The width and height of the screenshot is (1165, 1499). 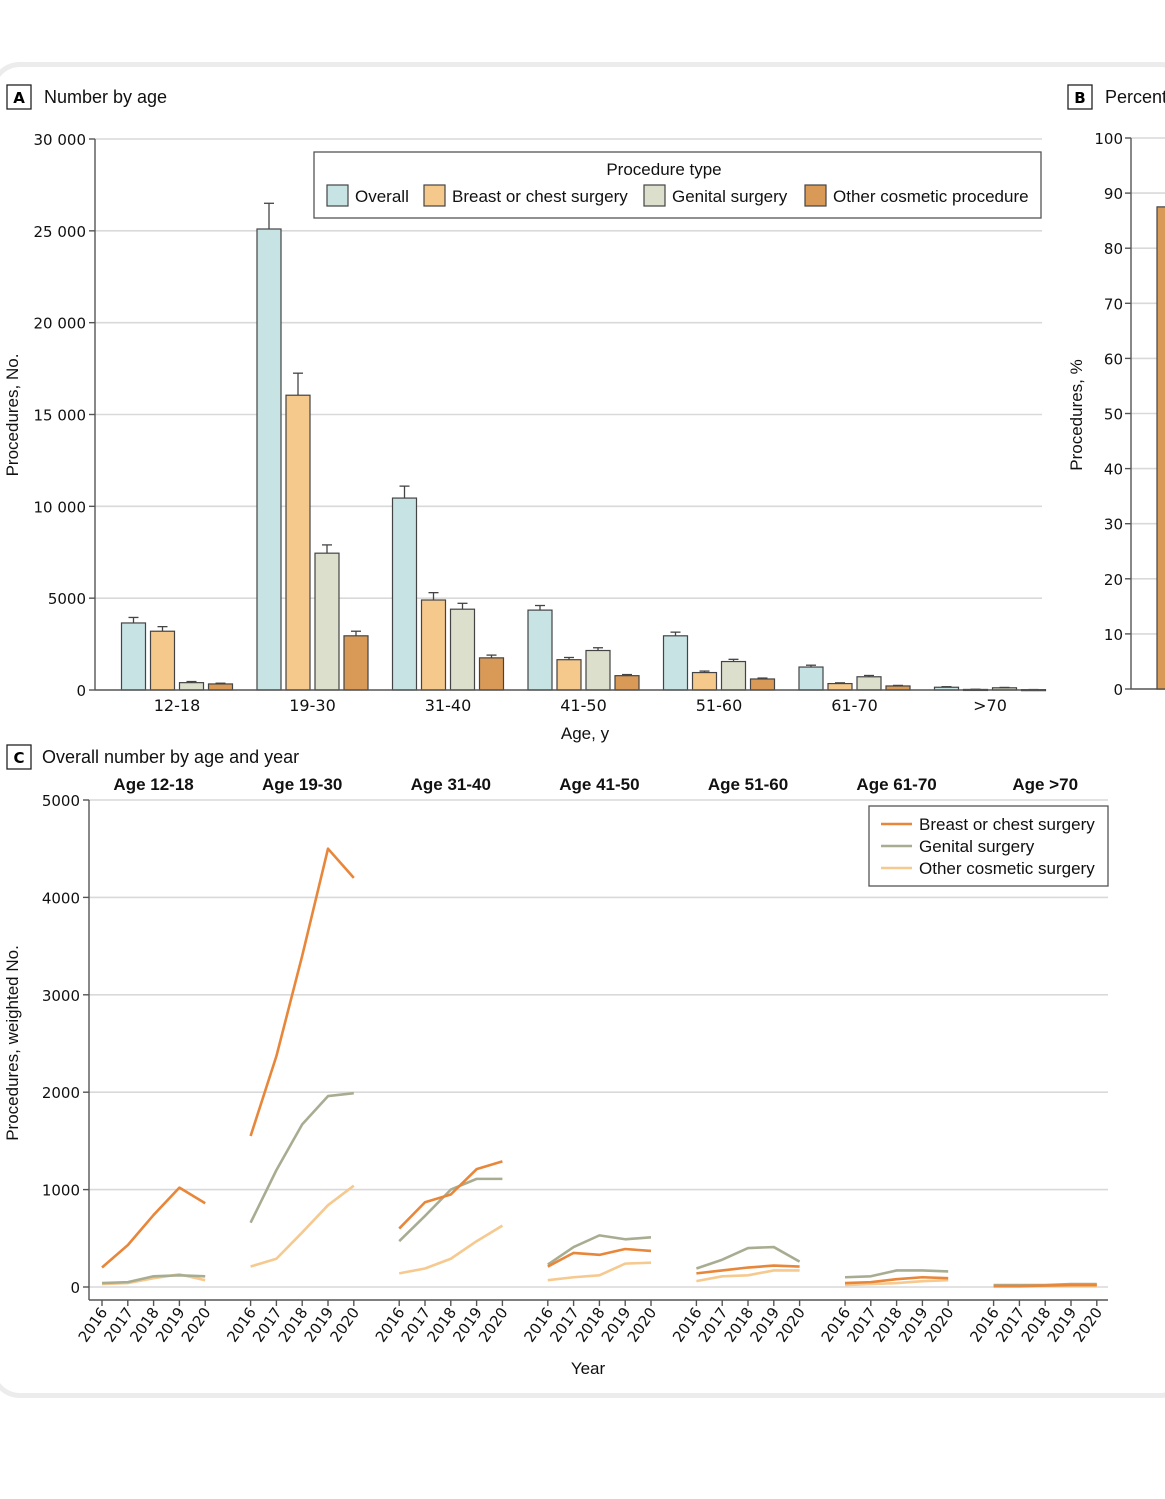 What do you see at coordinates (585, 733) in the screenshot?
I see `panel-a-x-label: Age, y` at bounding box center [585, 733].